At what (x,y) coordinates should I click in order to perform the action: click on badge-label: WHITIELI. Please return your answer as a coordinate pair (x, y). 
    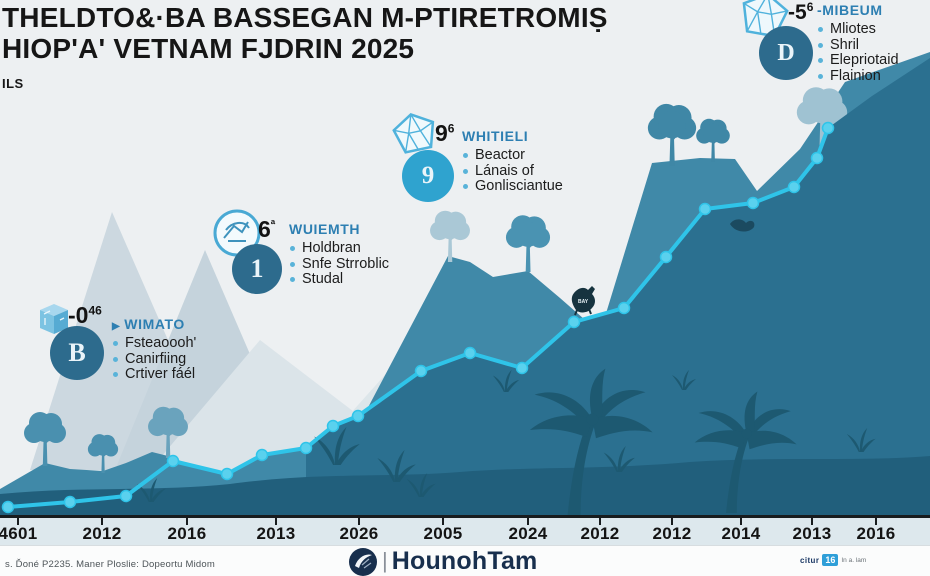
    Looking at the image, I should click on (495, 136).